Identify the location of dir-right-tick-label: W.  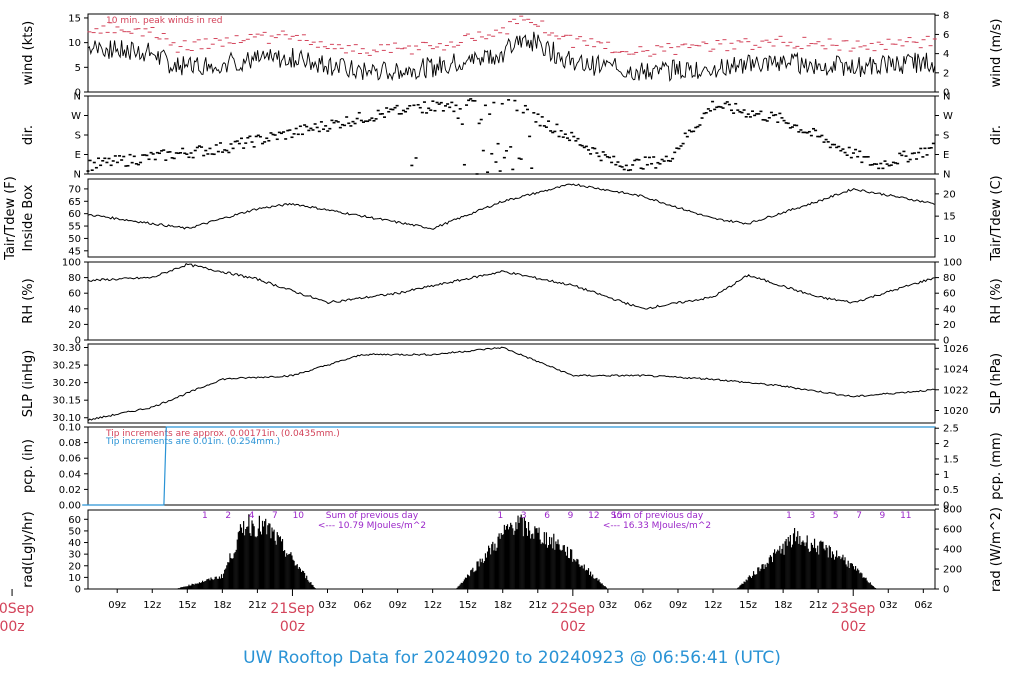
(948, 116).